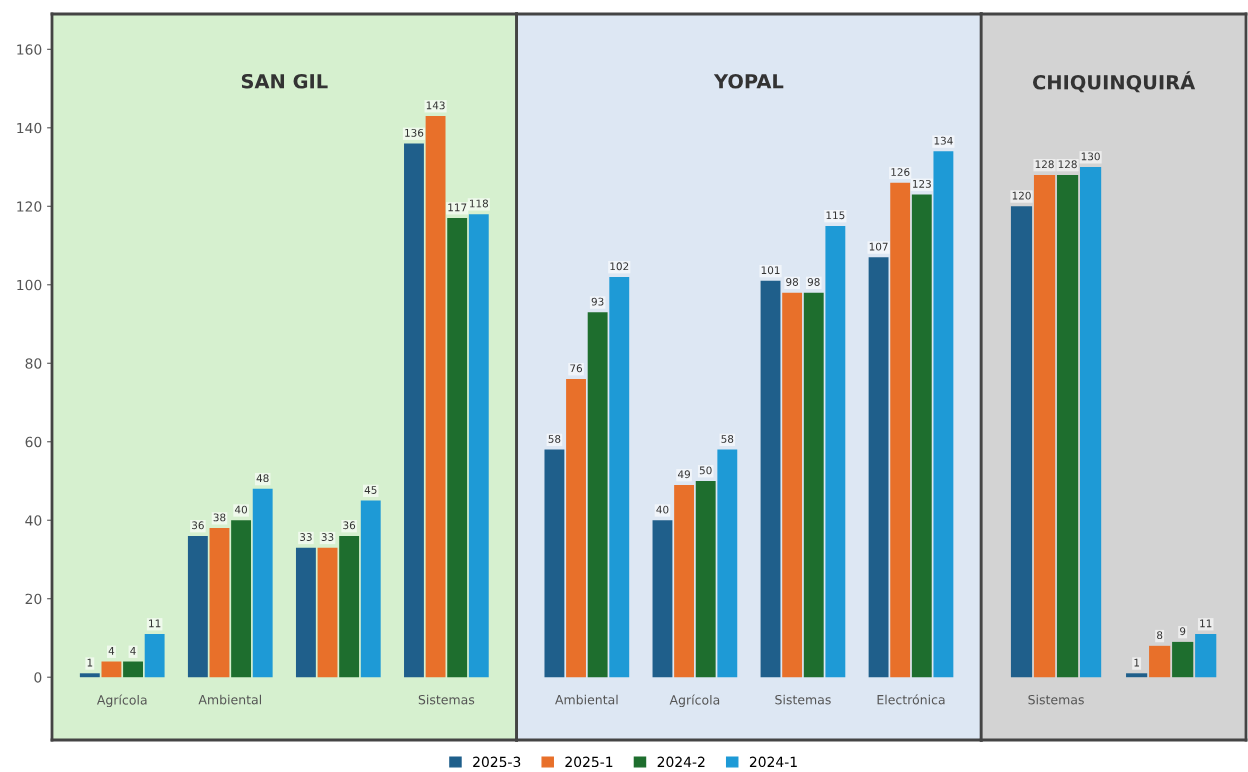 This screenshot has height=772, width=1248. What do you see at coordinates (770, 270) in the screenshot?
I see `data-label: 101` at bounding box center [770, 270].